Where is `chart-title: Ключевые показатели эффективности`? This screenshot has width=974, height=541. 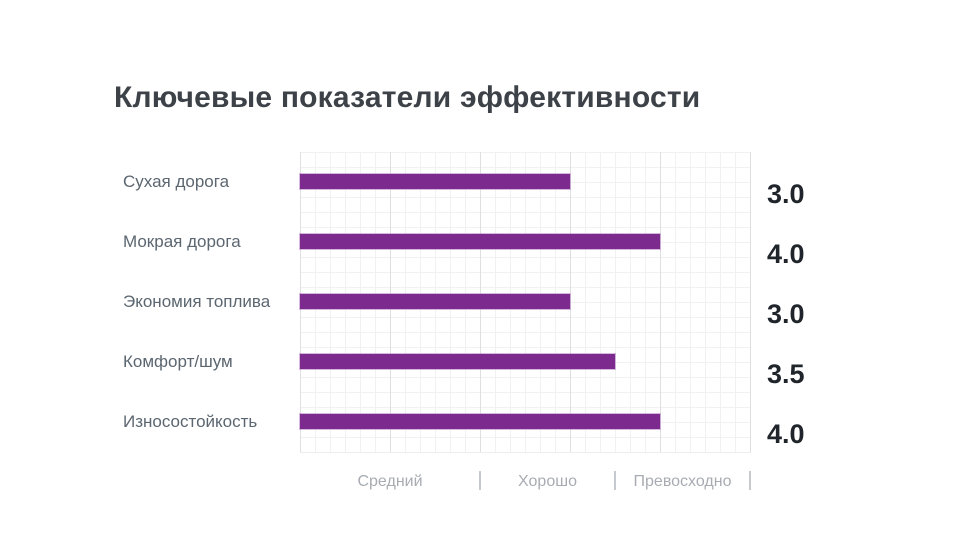
chart-title: Ключевые показатели эффективности is located at coordinates (407, 97).